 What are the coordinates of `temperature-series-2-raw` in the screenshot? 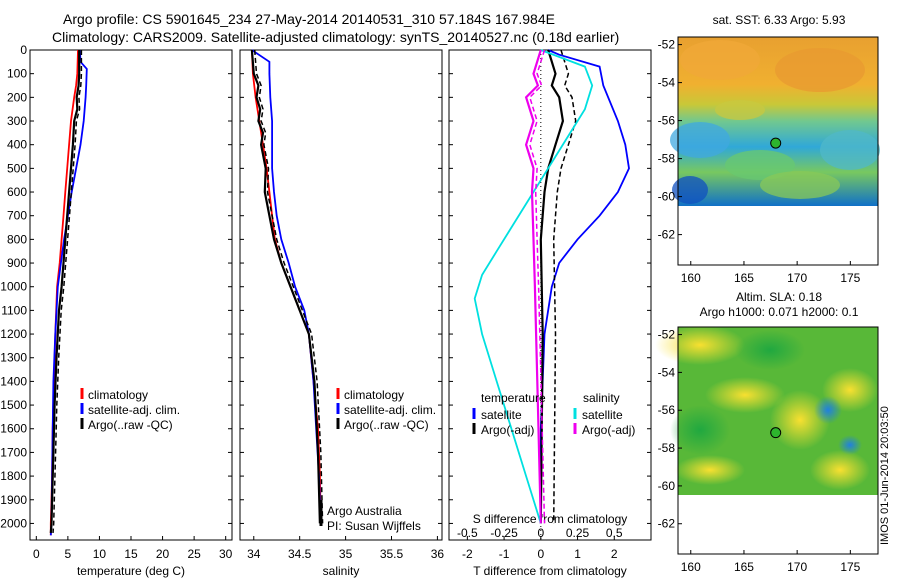 It's located at (67, 291).